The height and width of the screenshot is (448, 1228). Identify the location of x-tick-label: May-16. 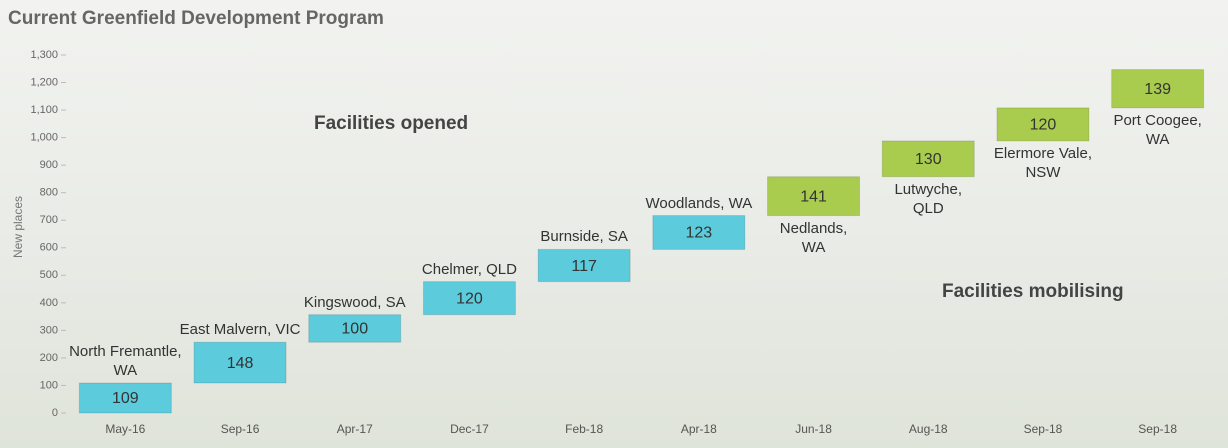
(125, 429).